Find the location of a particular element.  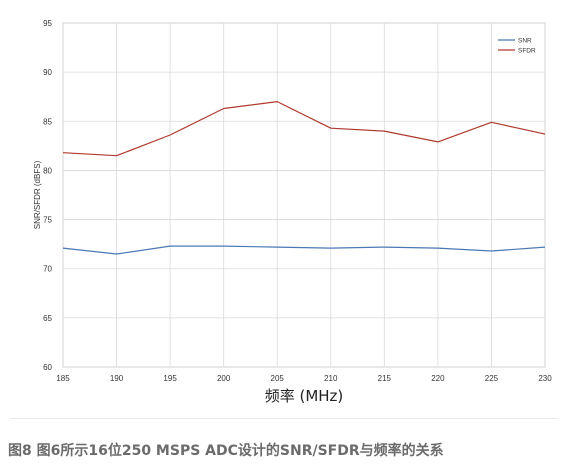

legend-label: SFDR is located at coordinates (527, 50).